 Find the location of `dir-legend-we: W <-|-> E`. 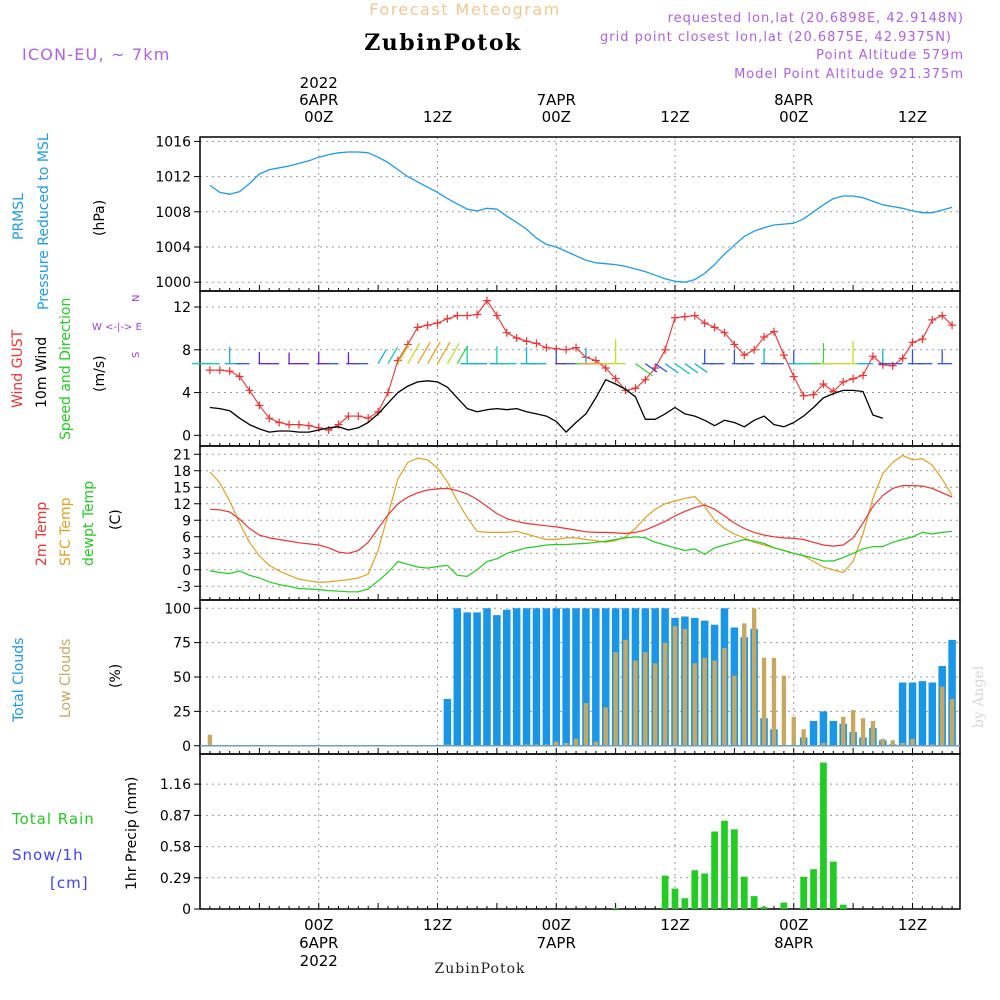

dir-legend-we: W <-|-> E is located at coordinates (117, 327).